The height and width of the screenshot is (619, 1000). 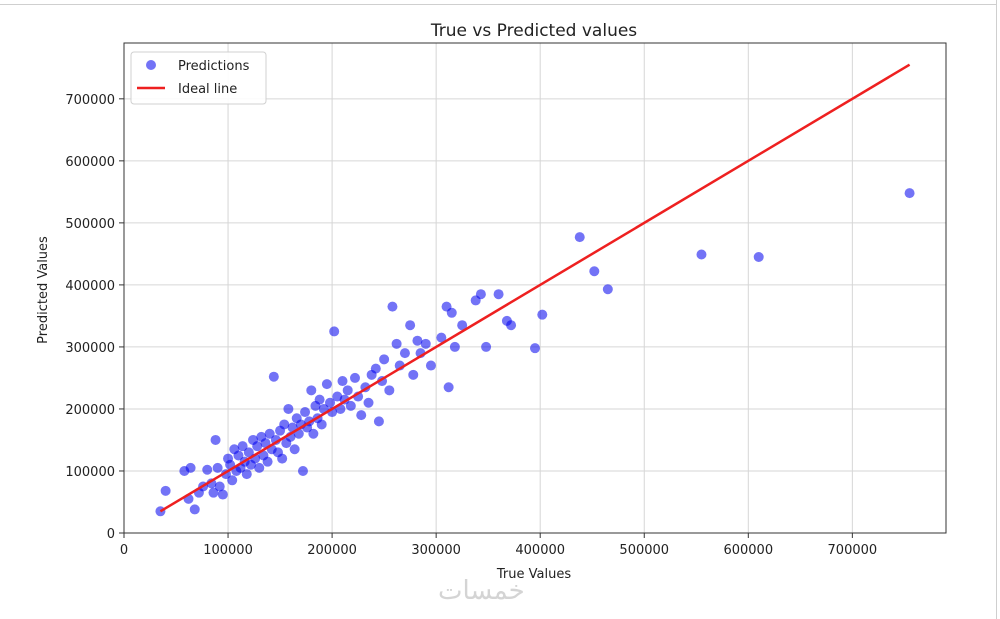 What do you see at coordinates (228, 550) in the screenshot?
I see `x-tick-label: 100000` at bounding box center [228, 550].